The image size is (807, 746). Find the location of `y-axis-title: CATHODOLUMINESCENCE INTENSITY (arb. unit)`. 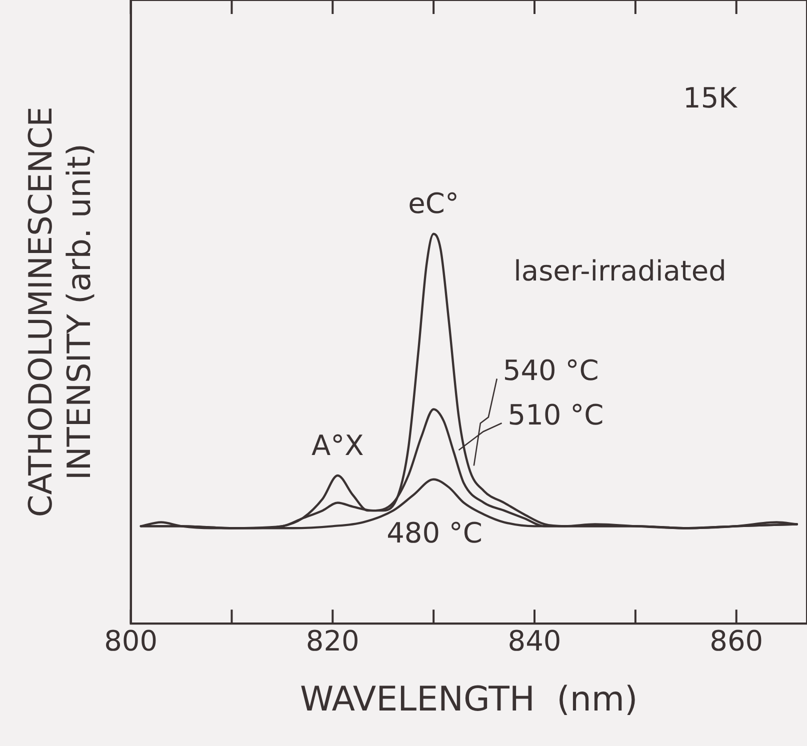

y-axis-title: CATHODOLUMINESCENCE INTENSITY (arb. unit) is located at coordinates (60, 312).